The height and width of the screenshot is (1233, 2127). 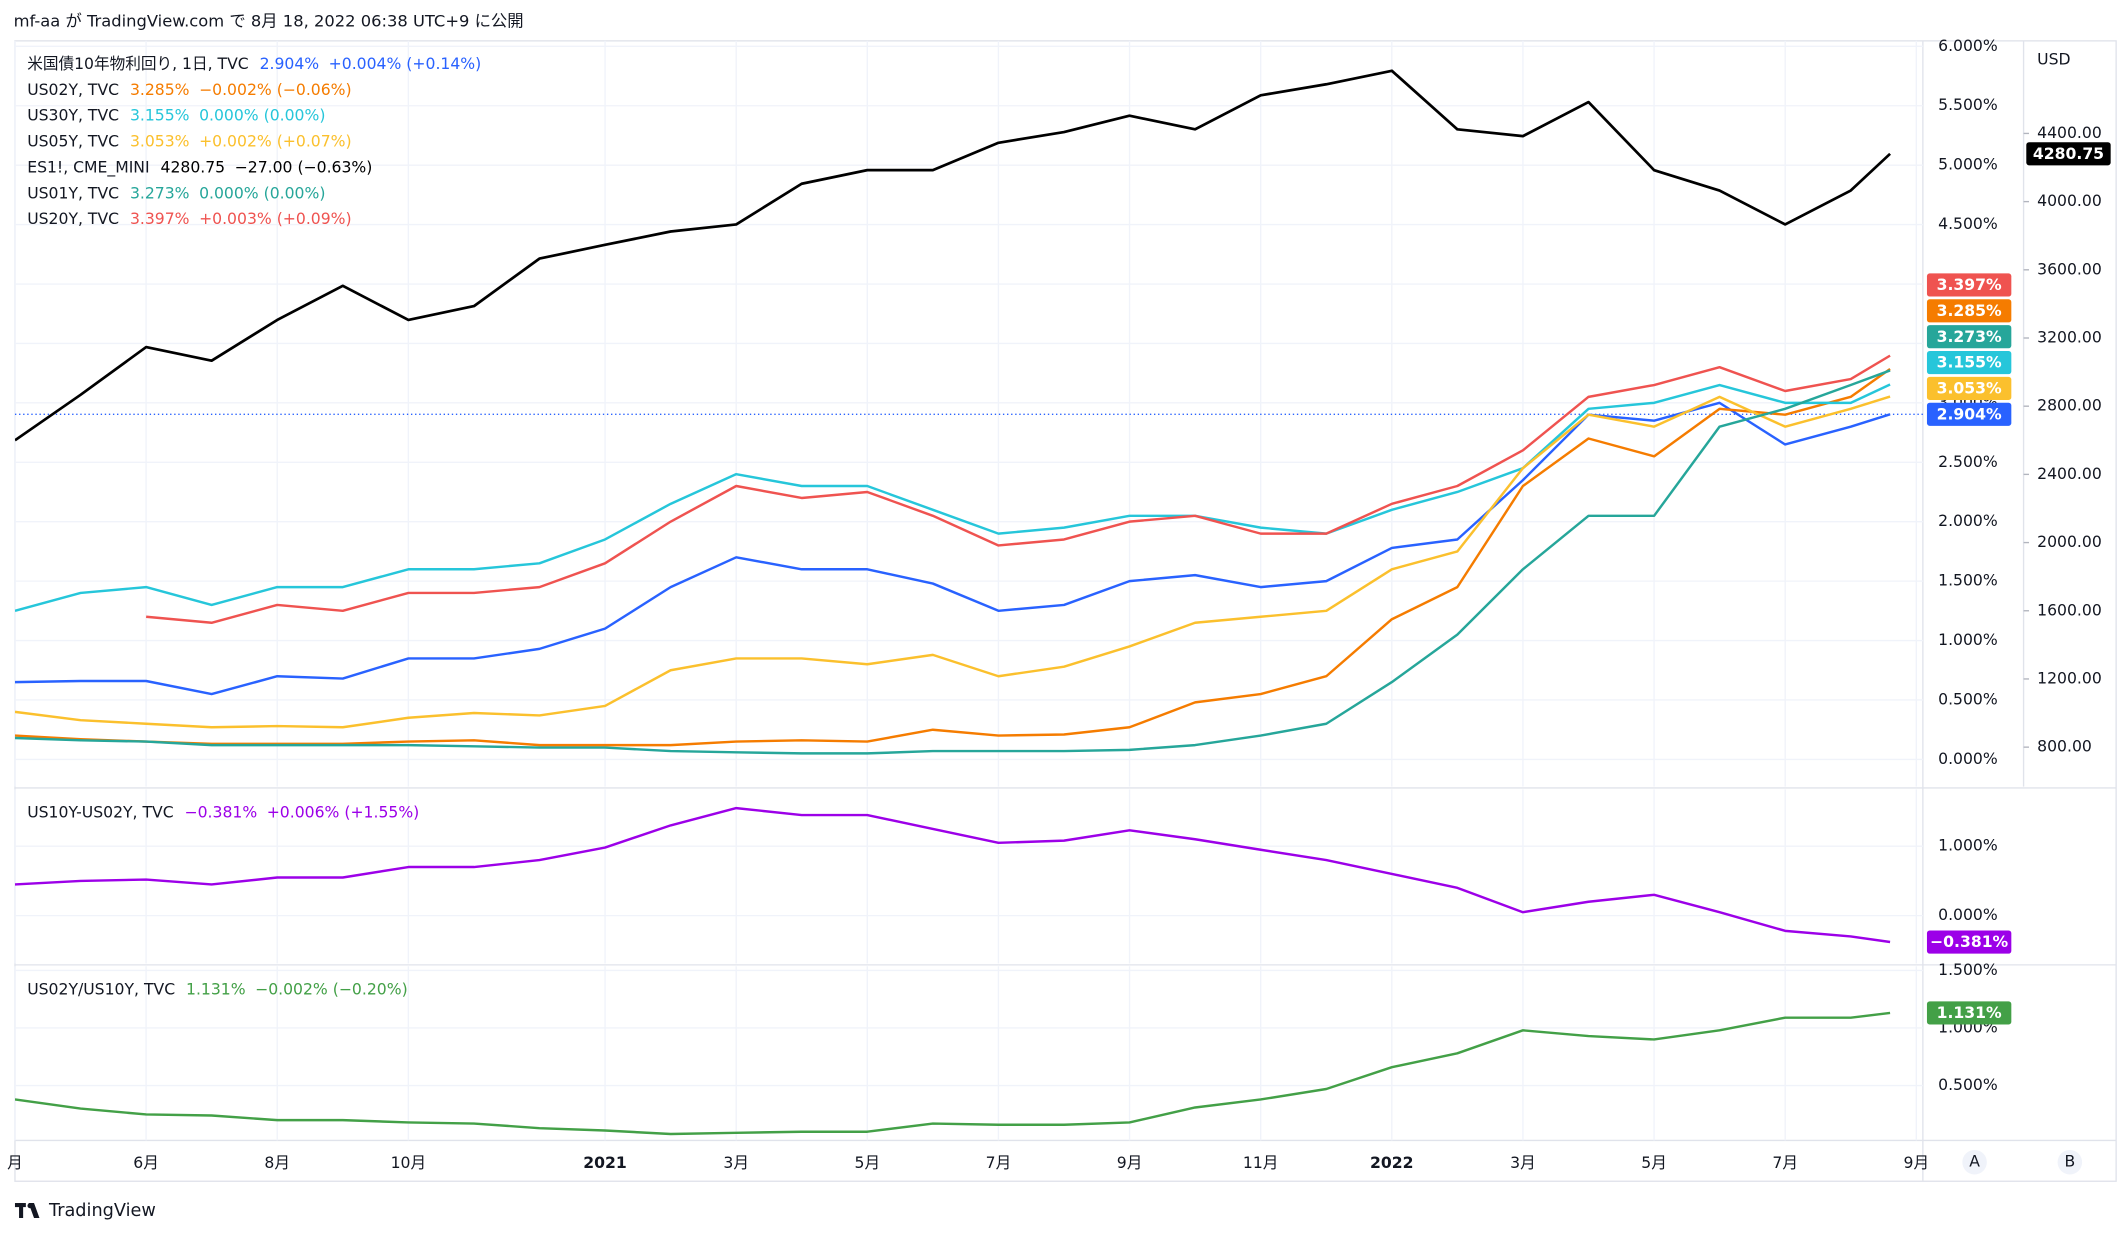 I want to click on y2-tick-label: 2000.00, so click(x=2069, y=541).